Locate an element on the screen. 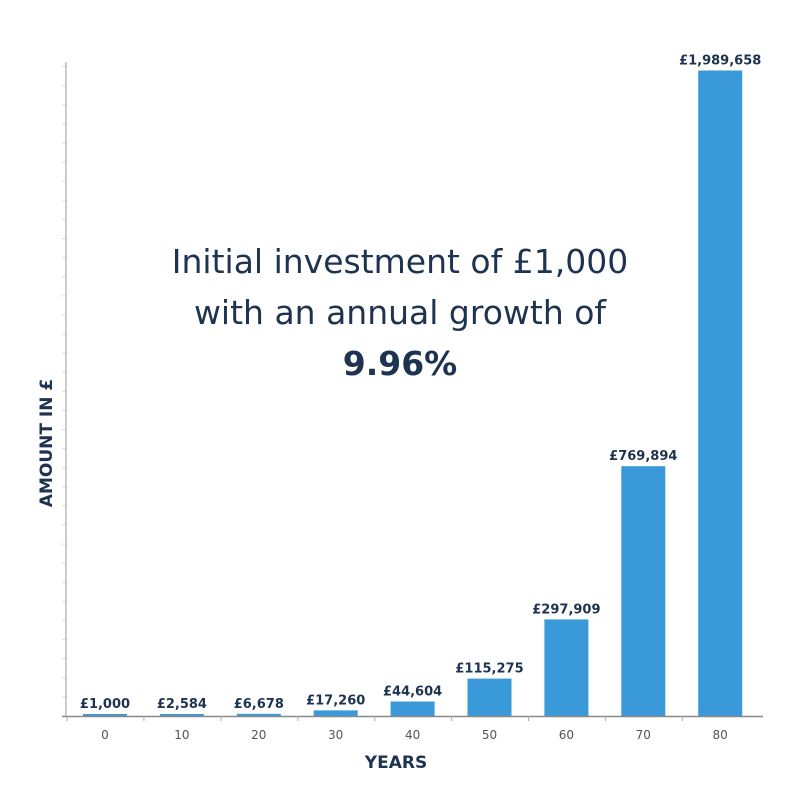 The image size is (794, 795). annotation-line-1: Initial investment of £1,000 is located at coordinates (400, 261).